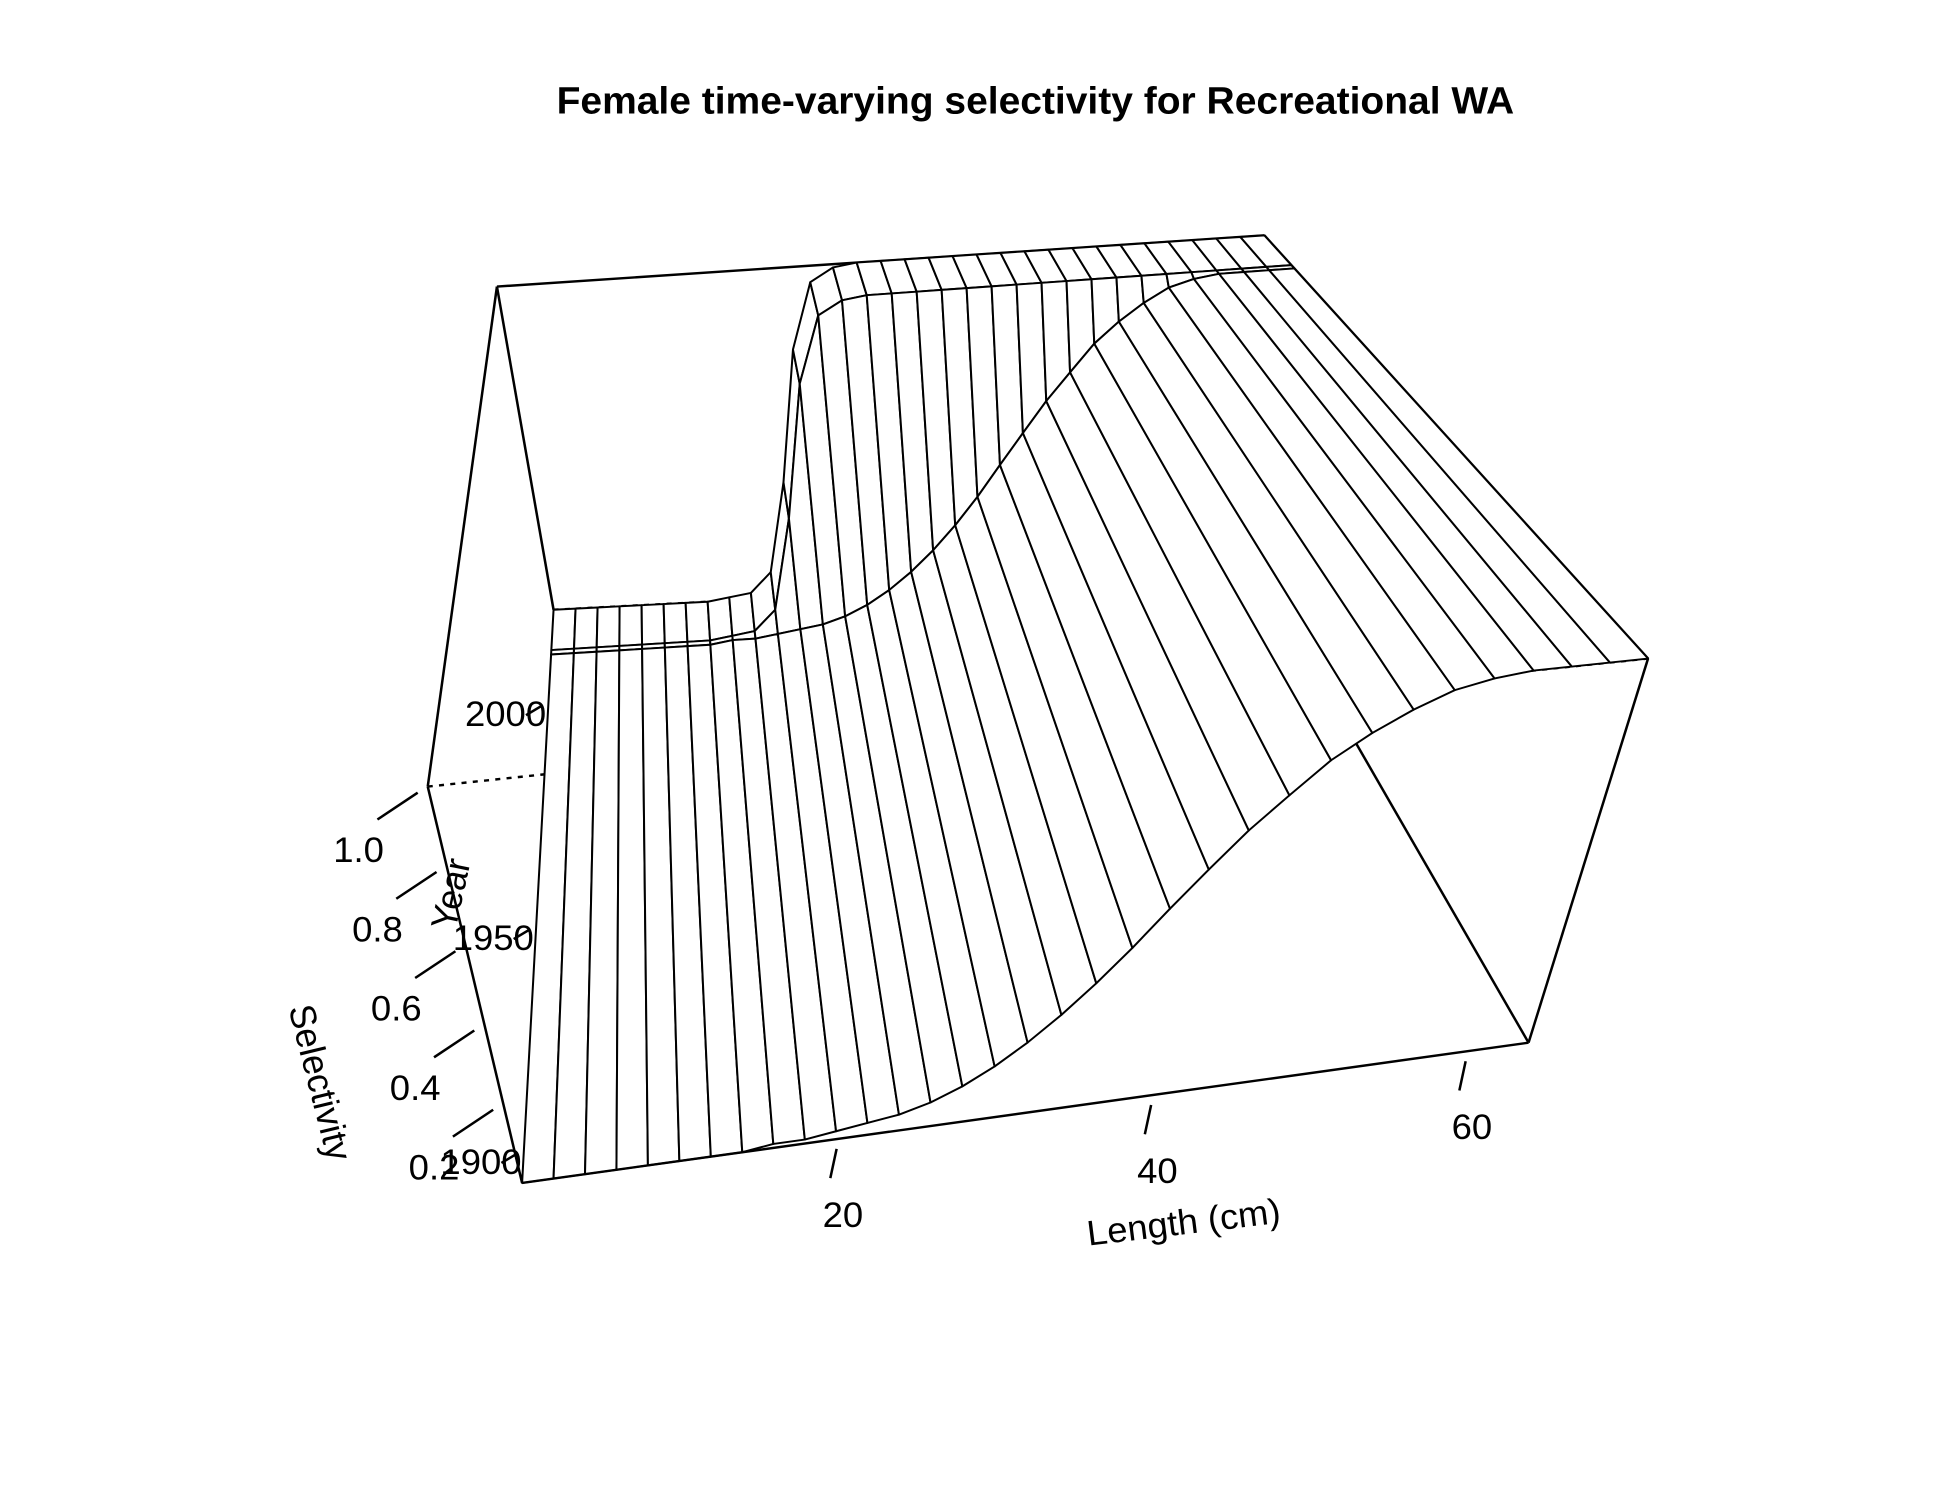 This screenshot has height=1500, width=1950. Describe the element at coordinates (1472, 1127) in the screenshot. I see `x-tick-label: 60` at that location.